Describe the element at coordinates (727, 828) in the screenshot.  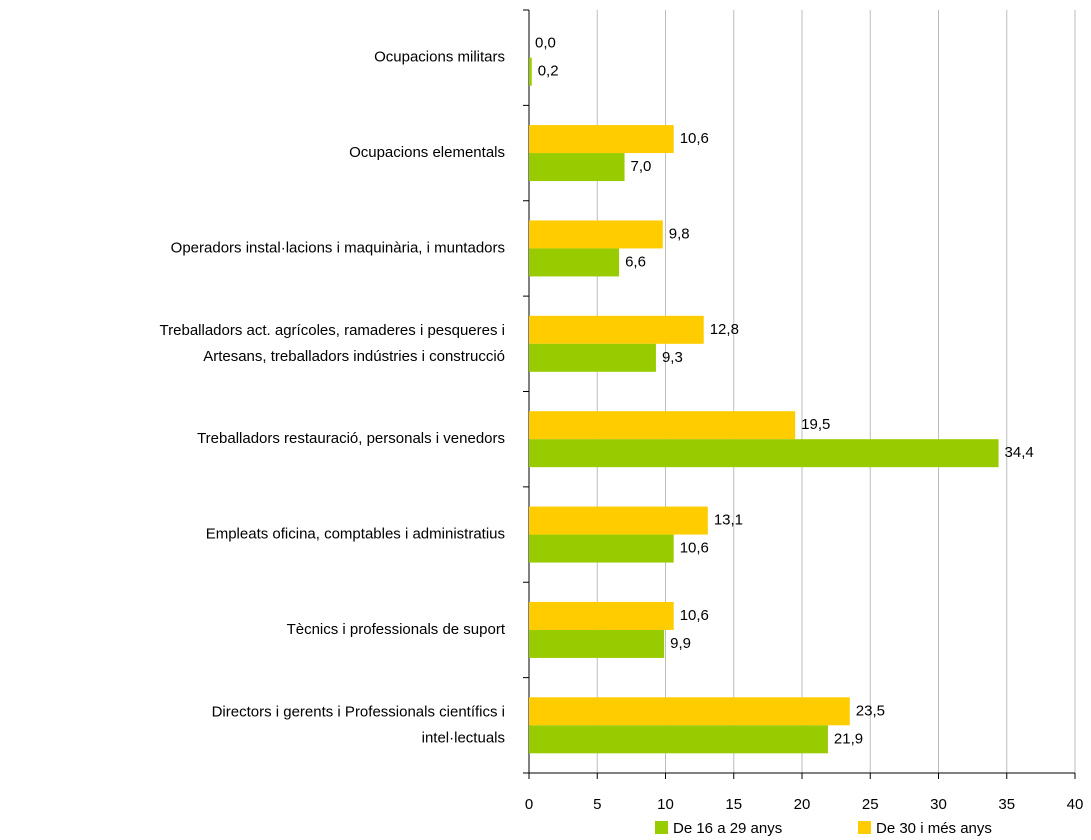
I see `legend-label: De 16 a 29 anys` at that location.